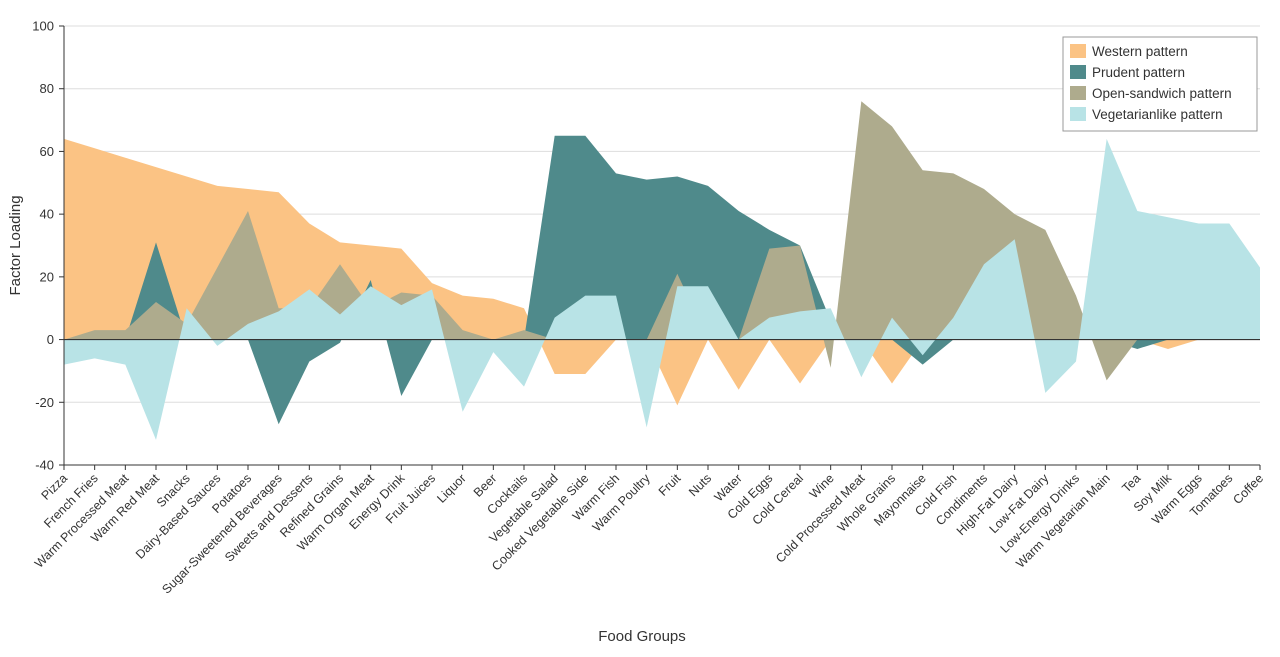 The height and width of the screenshot is (657, 1280). I want to click on legend-box, so click(1160, 84).